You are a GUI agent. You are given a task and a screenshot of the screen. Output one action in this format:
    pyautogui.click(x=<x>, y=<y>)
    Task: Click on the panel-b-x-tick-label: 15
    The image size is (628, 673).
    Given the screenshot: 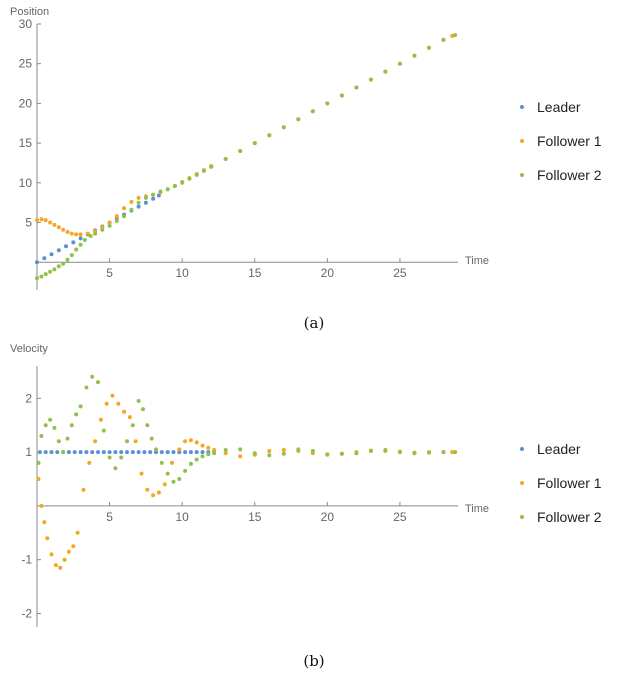 What is the action you would take?
    pyautogui.click(x=255, y=517)
    